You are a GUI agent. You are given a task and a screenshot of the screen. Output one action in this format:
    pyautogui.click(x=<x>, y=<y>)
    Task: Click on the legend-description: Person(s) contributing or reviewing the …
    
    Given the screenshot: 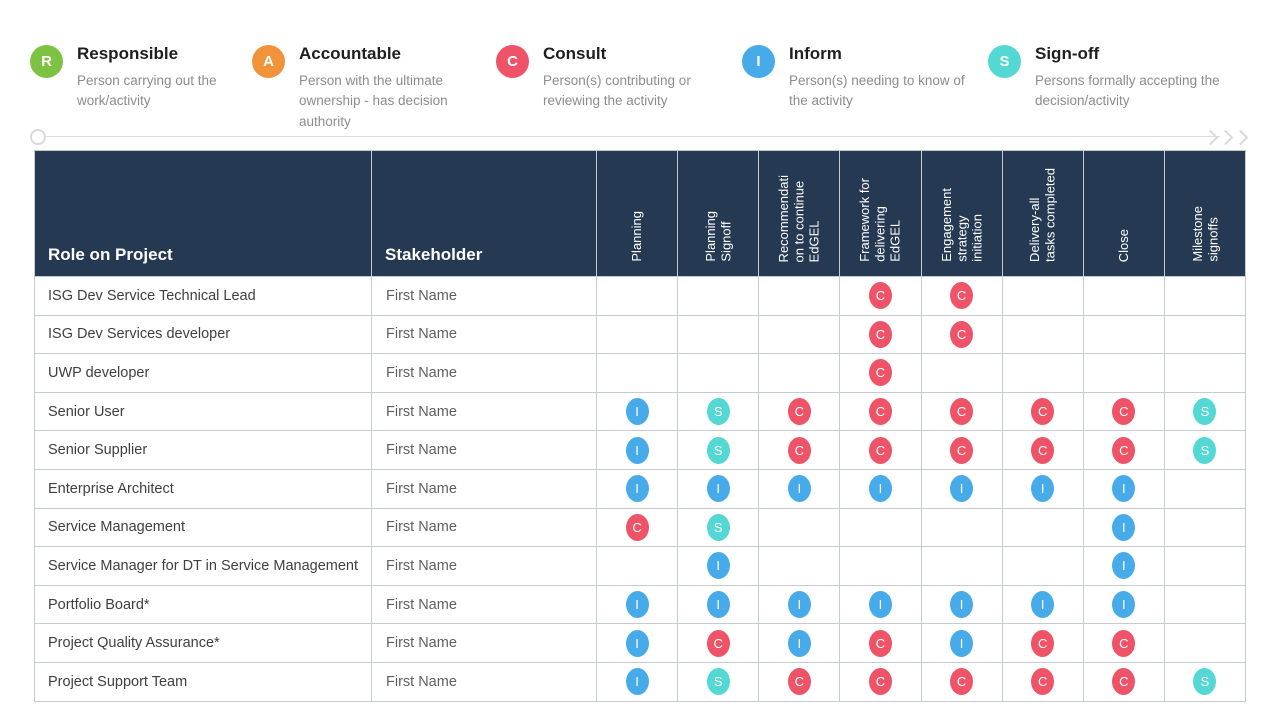 What is the action you would take?
    pyautogui.click(x=617, y=91)
    